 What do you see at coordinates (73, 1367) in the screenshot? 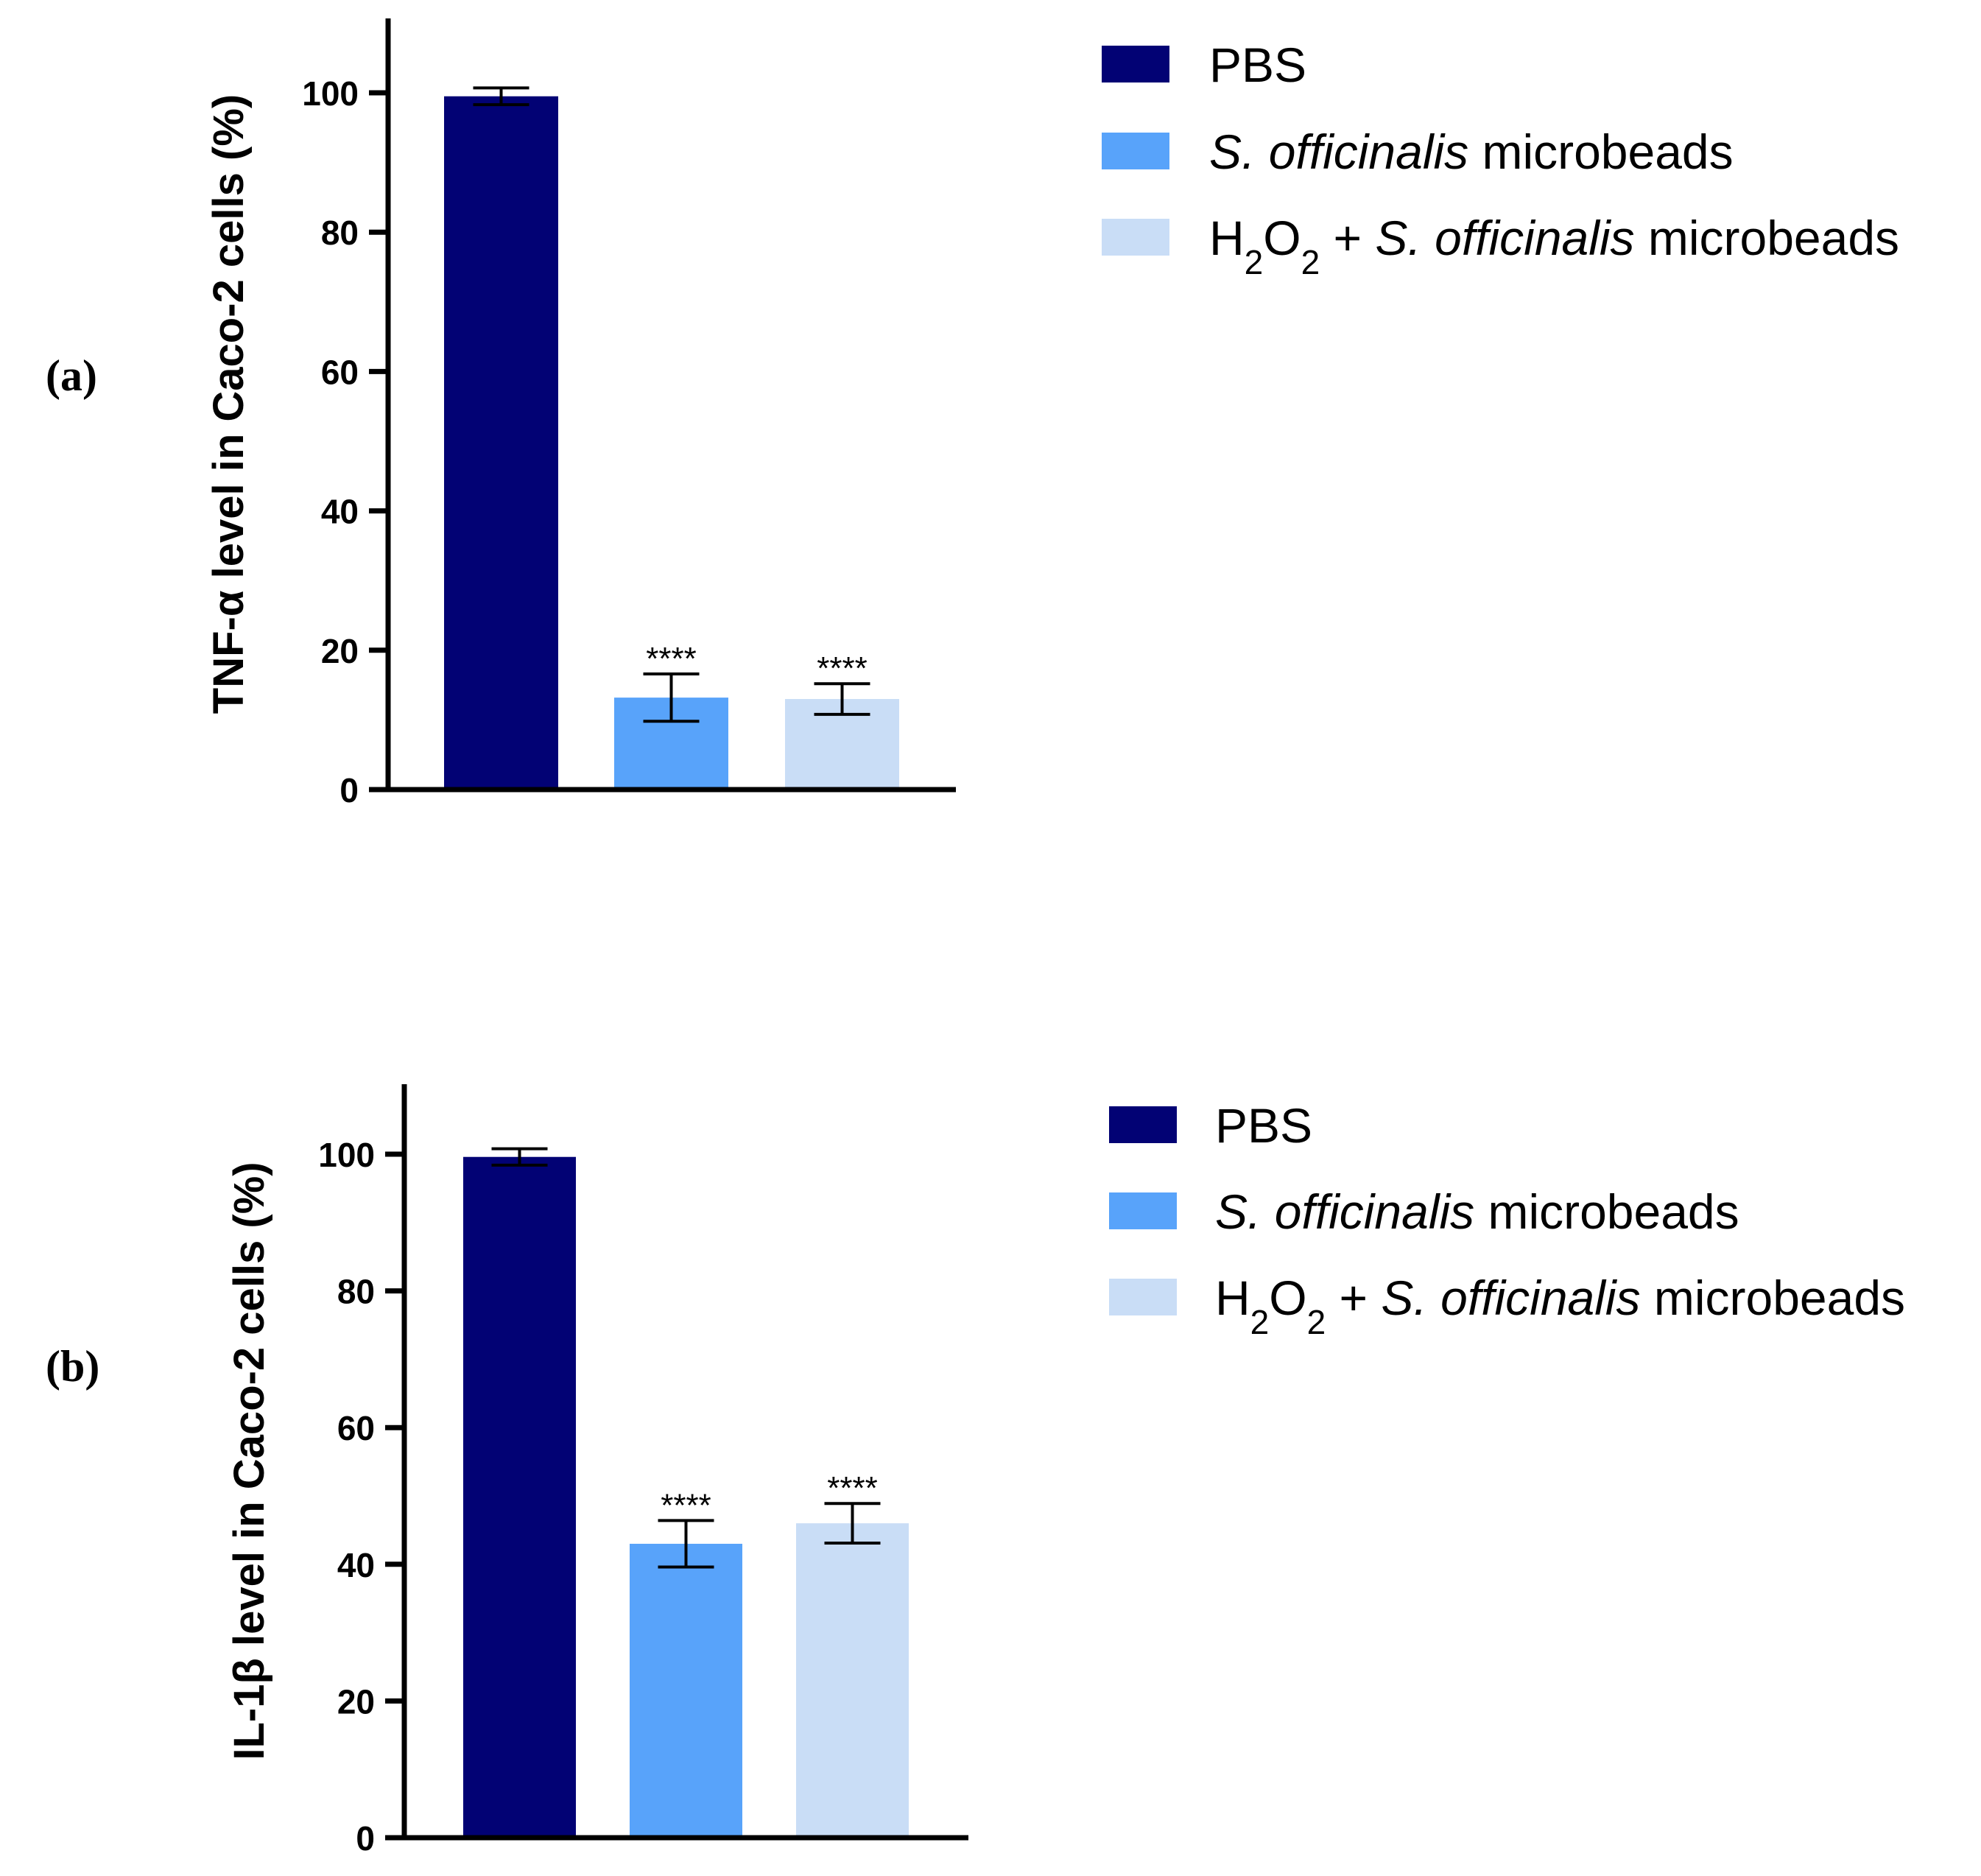
I see `panel-label: (b)` at bounding box center [73, 1367].